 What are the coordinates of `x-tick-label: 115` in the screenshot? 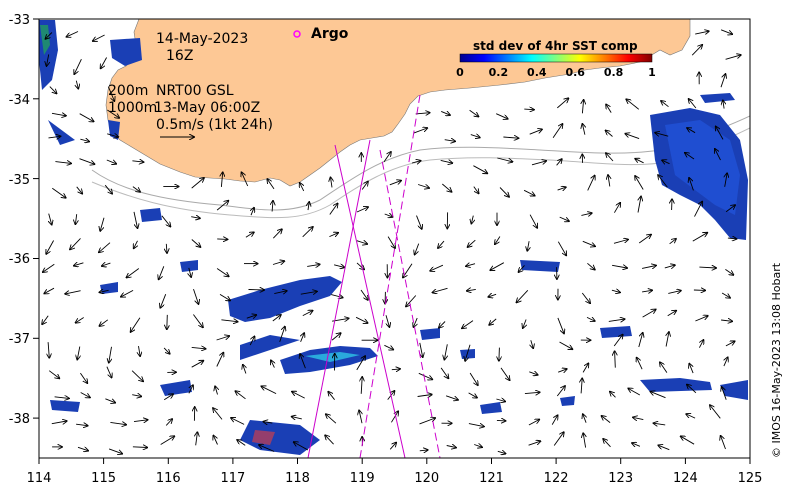 It's located at (103, 478).